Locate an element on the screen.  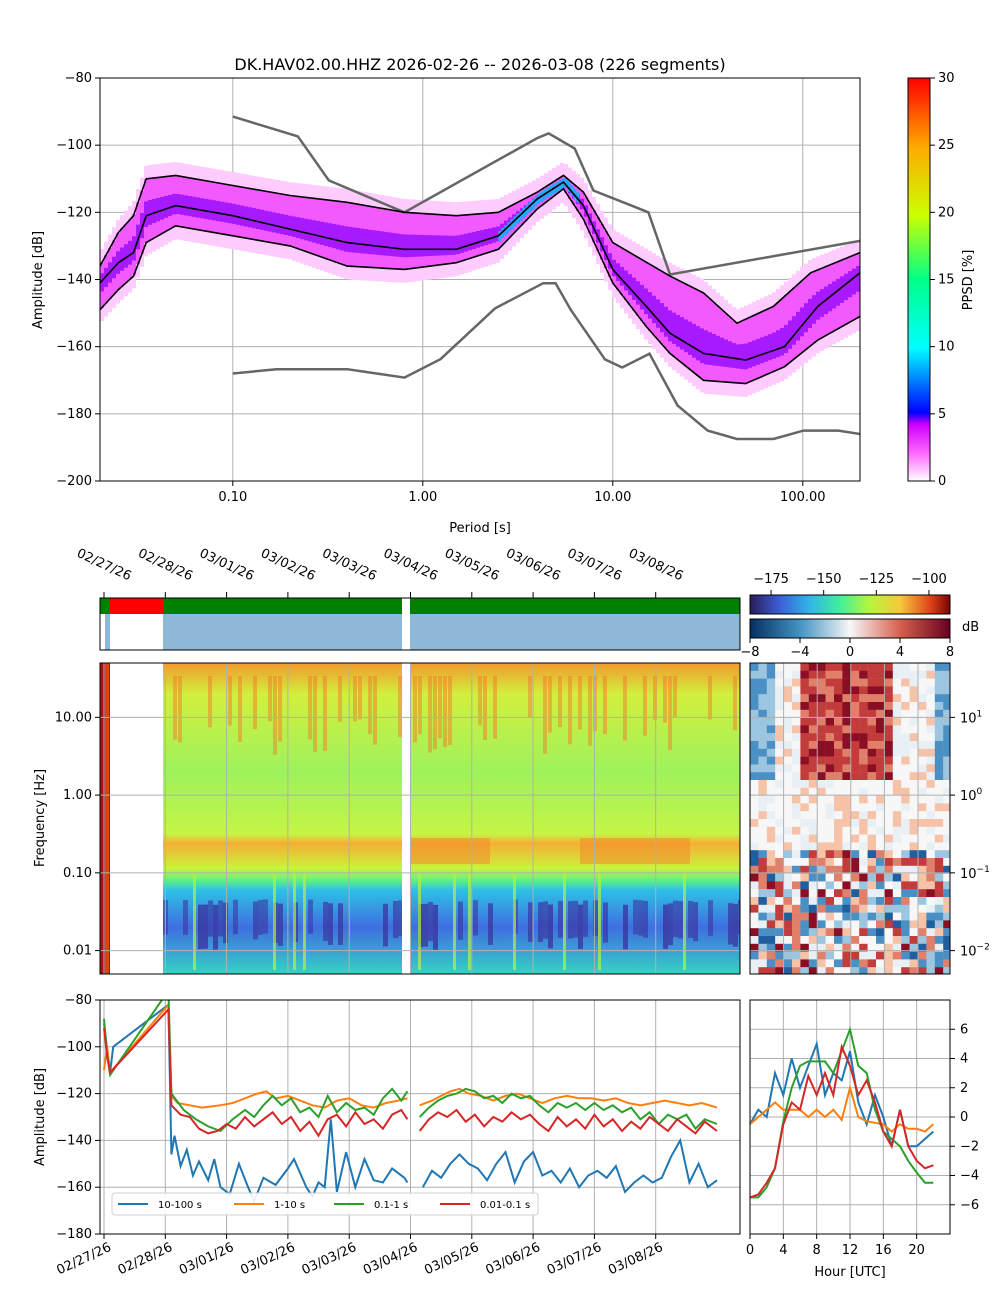
spectrogram-colorbar-tick-label: −125 is located at coordinates (876, 579).